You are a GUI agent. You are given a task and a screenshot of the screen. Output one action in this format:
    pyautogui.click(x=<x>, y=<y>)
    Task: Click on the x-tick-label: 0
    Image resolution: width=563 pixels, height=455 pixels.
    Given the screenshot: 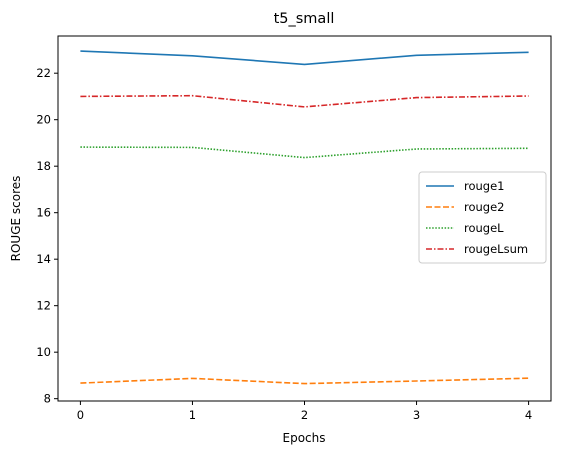 What is the action you would take?
    pyautogui.click(x=80, y=415)
    